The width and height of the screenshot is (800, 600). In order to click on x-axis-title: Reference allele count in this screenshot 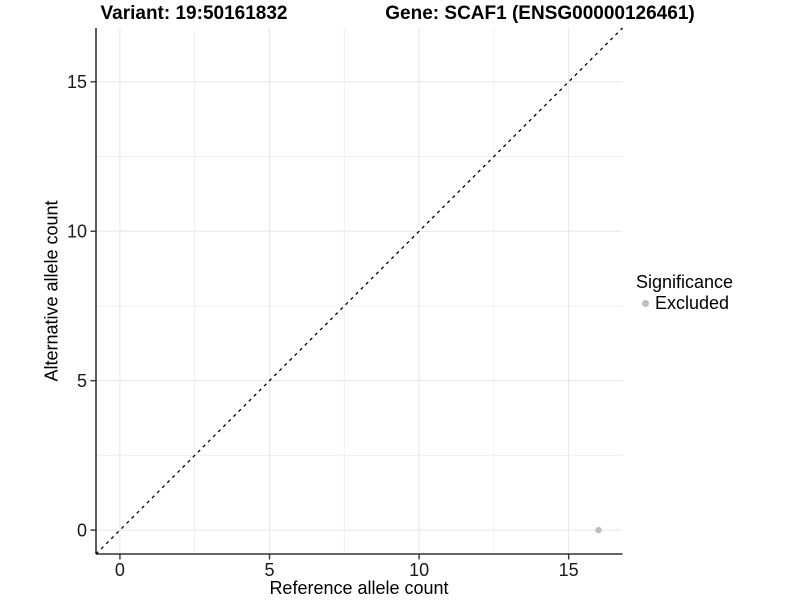, I will do `click(359, 588)`.